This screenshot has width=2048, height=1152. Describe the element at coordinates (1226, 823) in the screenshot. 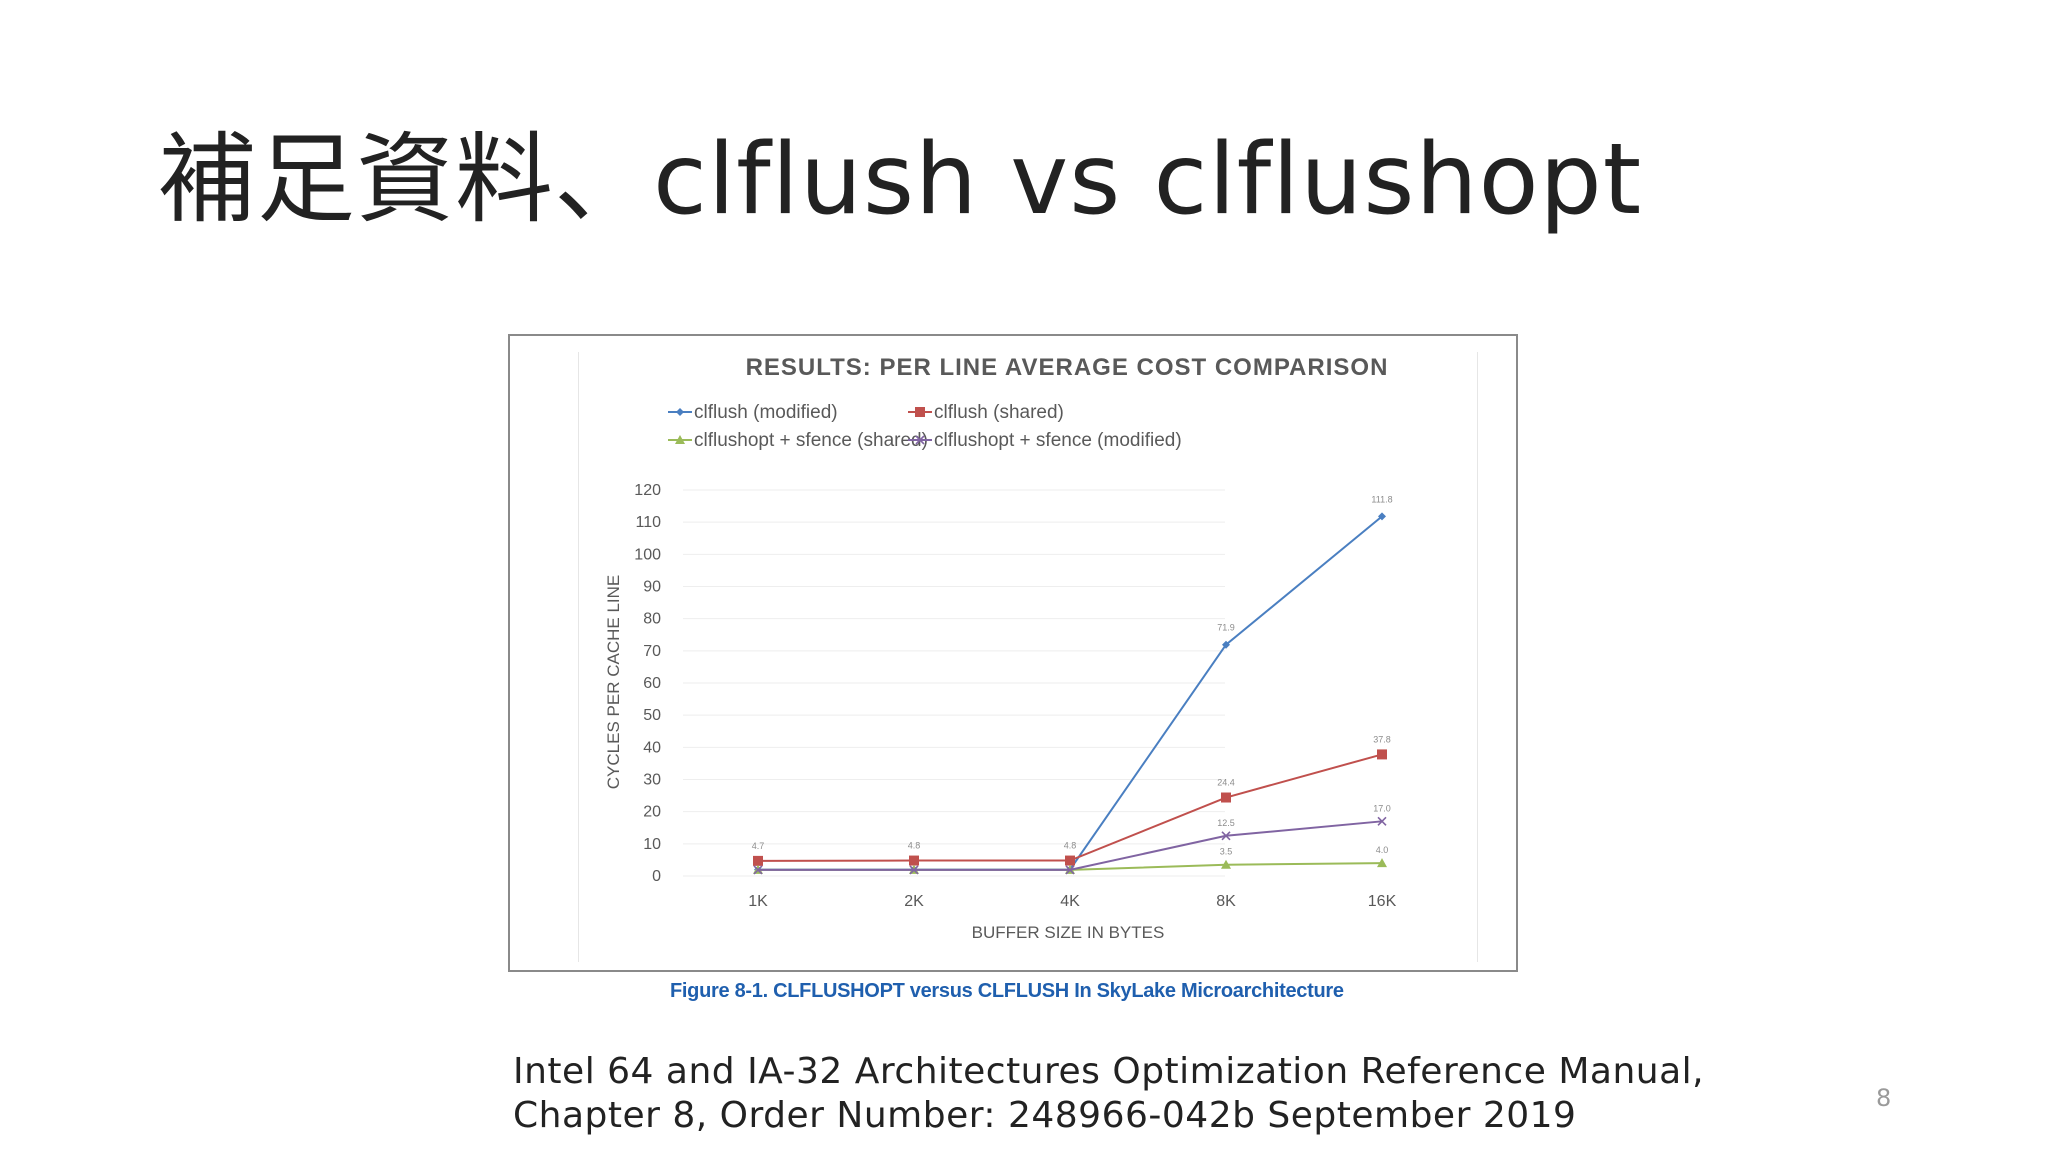

I see `data-label: 12.5` at that location.